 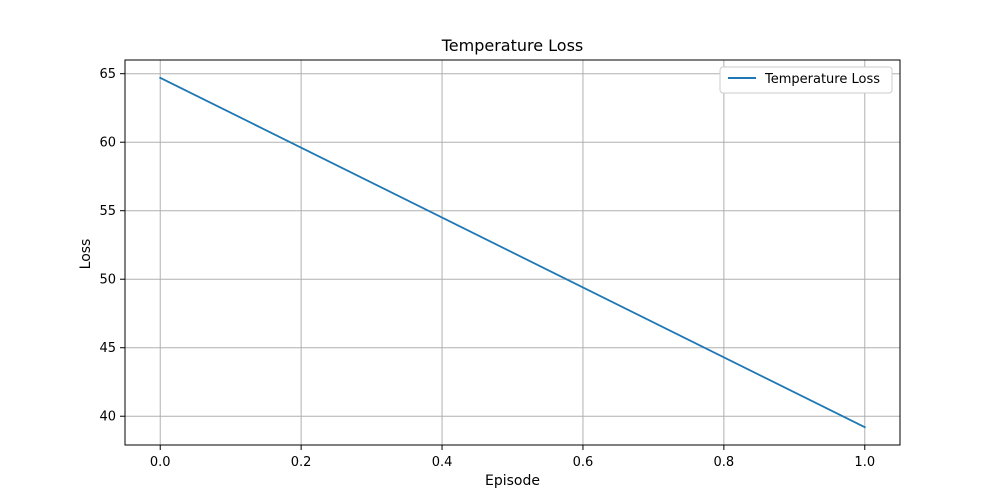 I want to click on y-axis-label: Loss, so click(x=86, y=254).